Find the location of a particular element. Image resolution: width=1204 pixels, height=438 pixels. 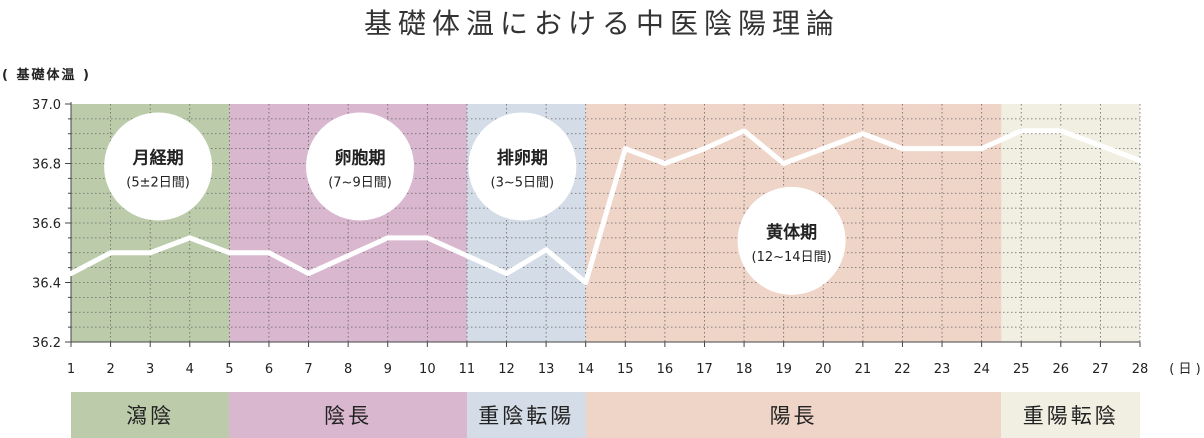

y-axis-label: ( 基礎体温 ) is located at coordinates (46, 75).